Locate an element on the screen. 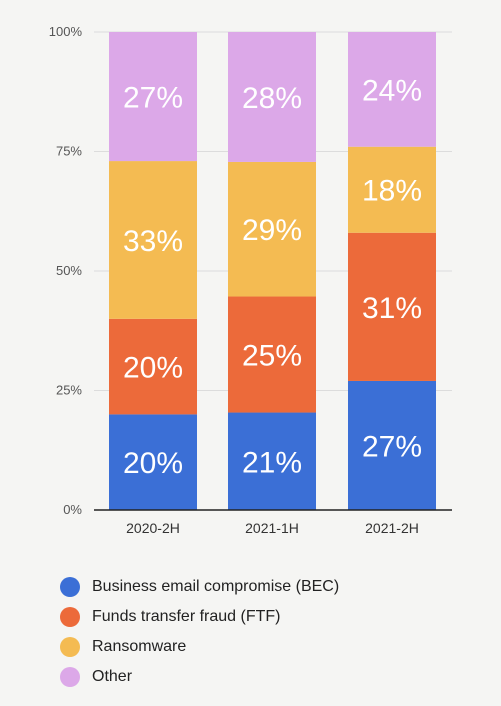  data-label: 24% is located at coordinates (392, 90).